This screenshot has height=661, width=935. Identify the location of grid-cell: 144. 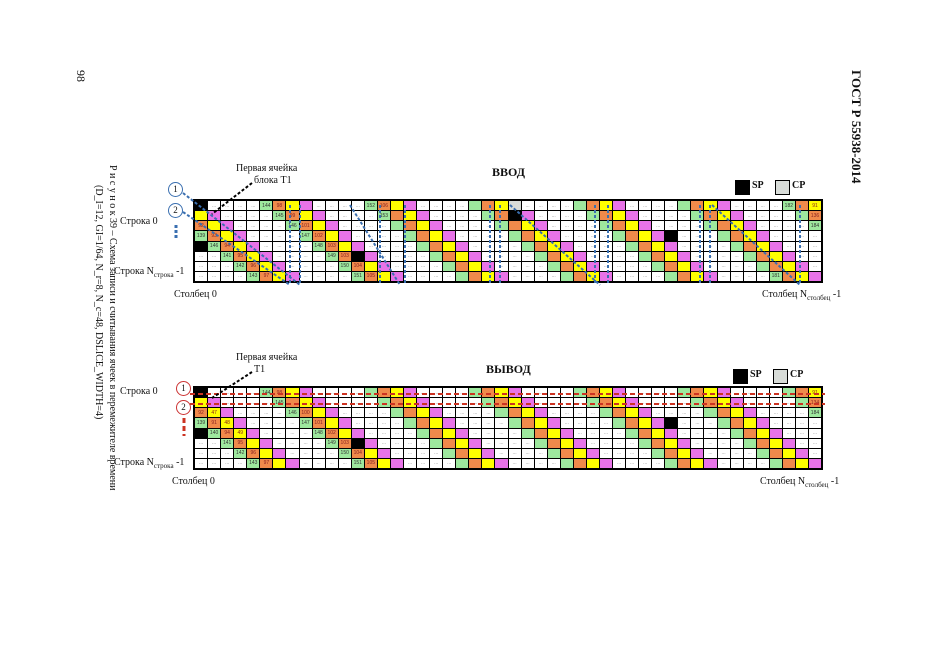
(266, 393).